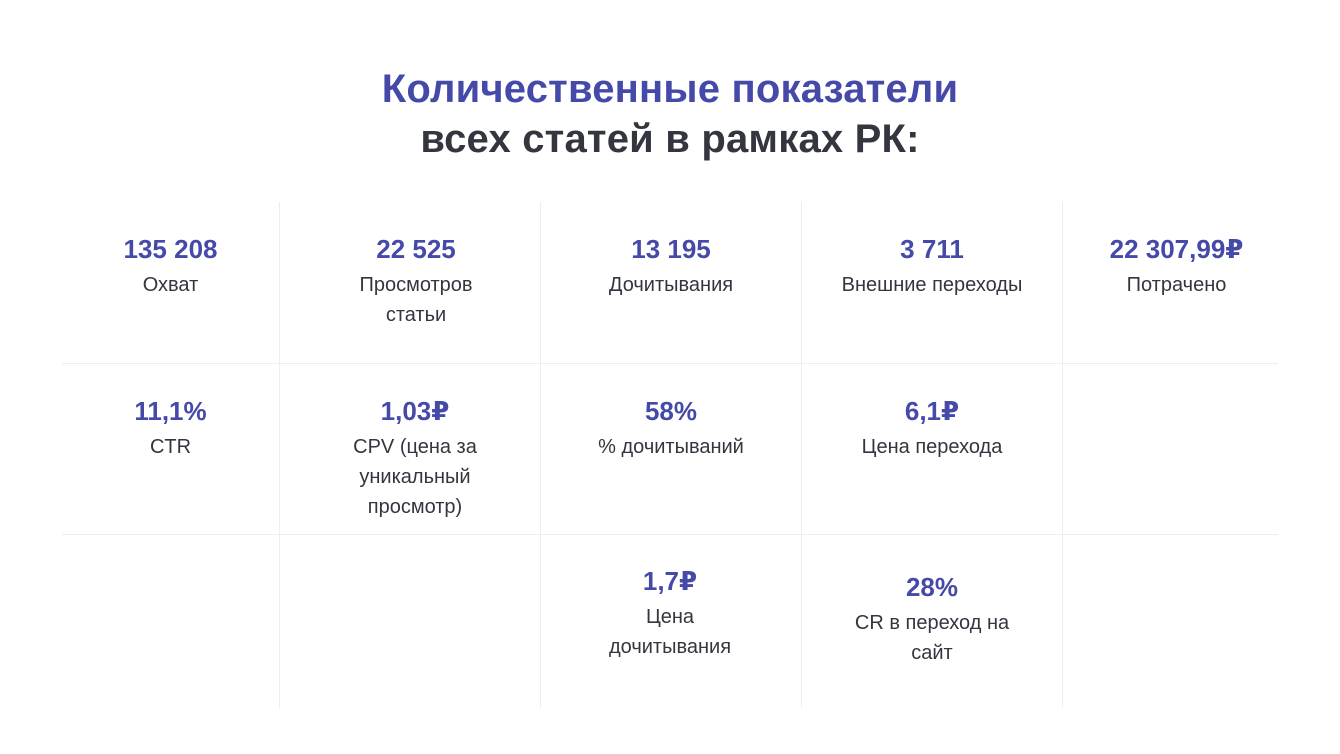 This screenshot has width=1340, height=754. I want to click on metric-cr-to-site: 28% CR в переход на сайт, so click(932, 619).